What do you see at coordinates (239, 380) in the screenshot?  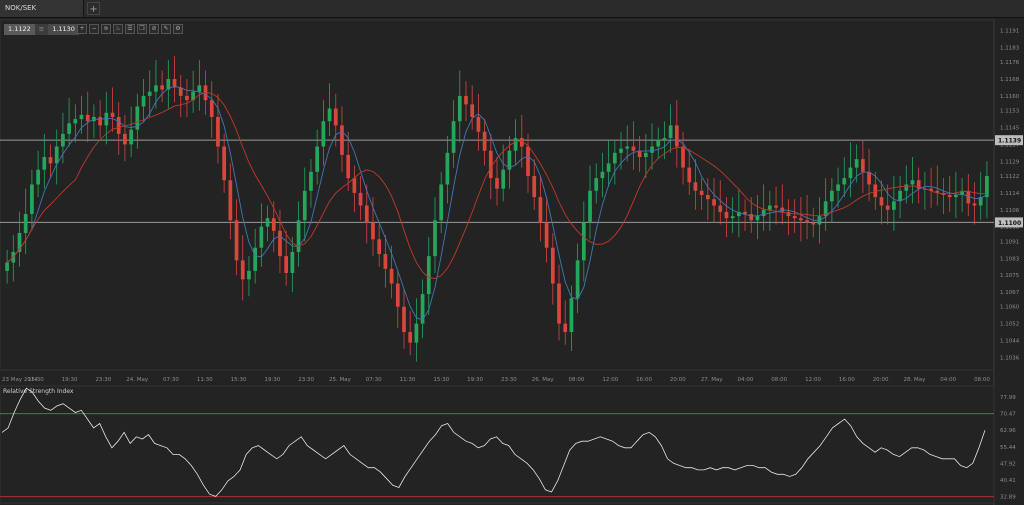 I see `x-tick-label: 15:30` at bounding box center [239, 380].